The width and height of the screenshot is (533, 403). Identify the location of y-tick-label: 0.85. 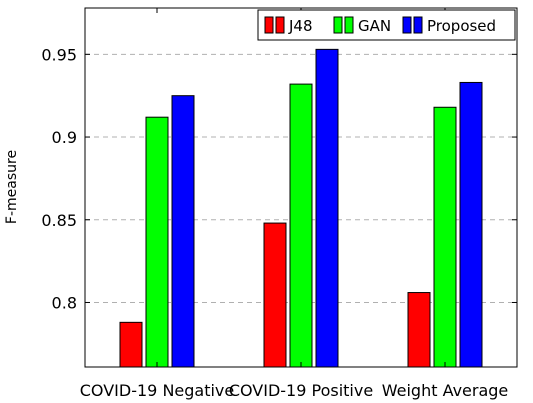
(59, 220).